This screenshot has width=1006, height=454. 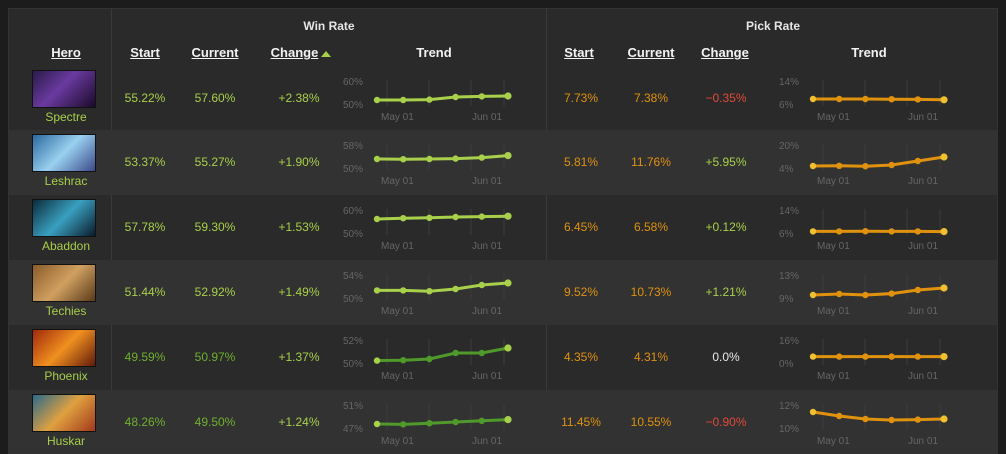 I want to click on hero-name: Phoenix, so click(x=66, y=376).